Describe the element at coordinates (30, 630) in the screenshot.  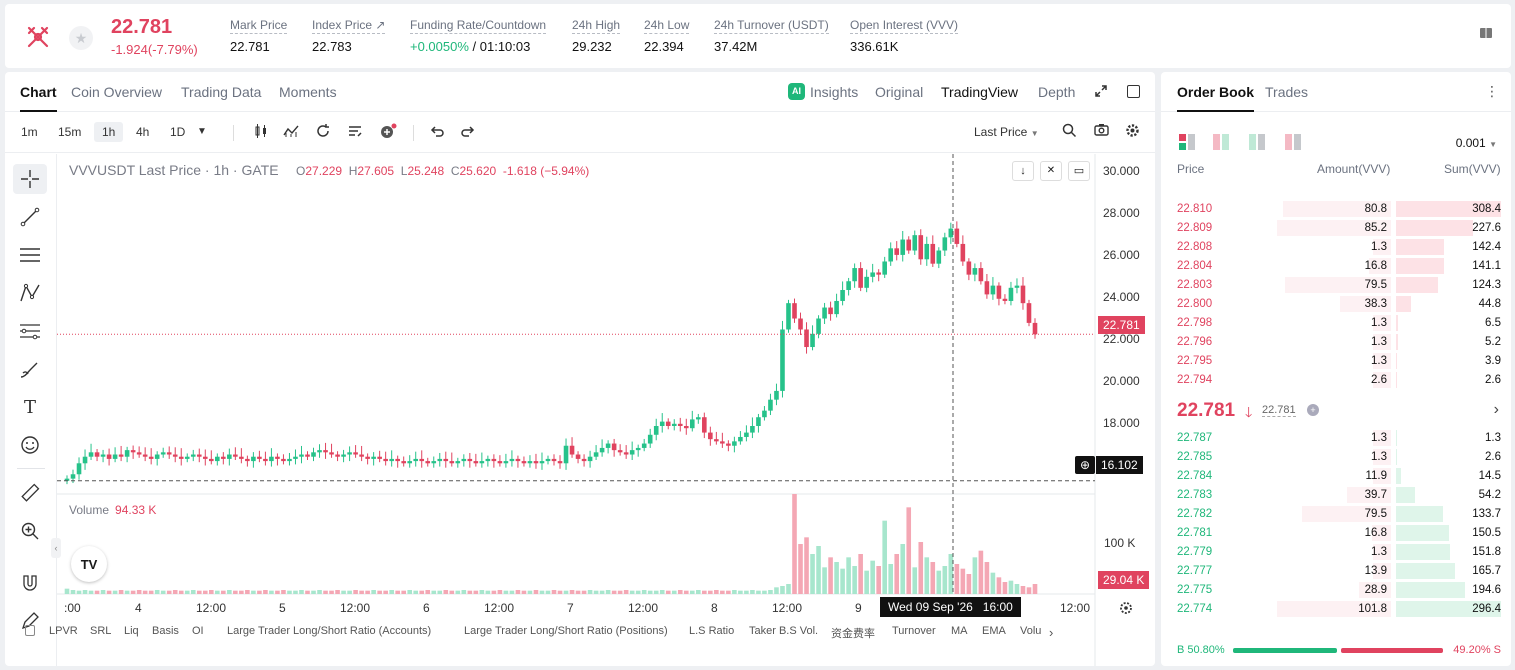
I see `indicator-toggle-icon` at that location.